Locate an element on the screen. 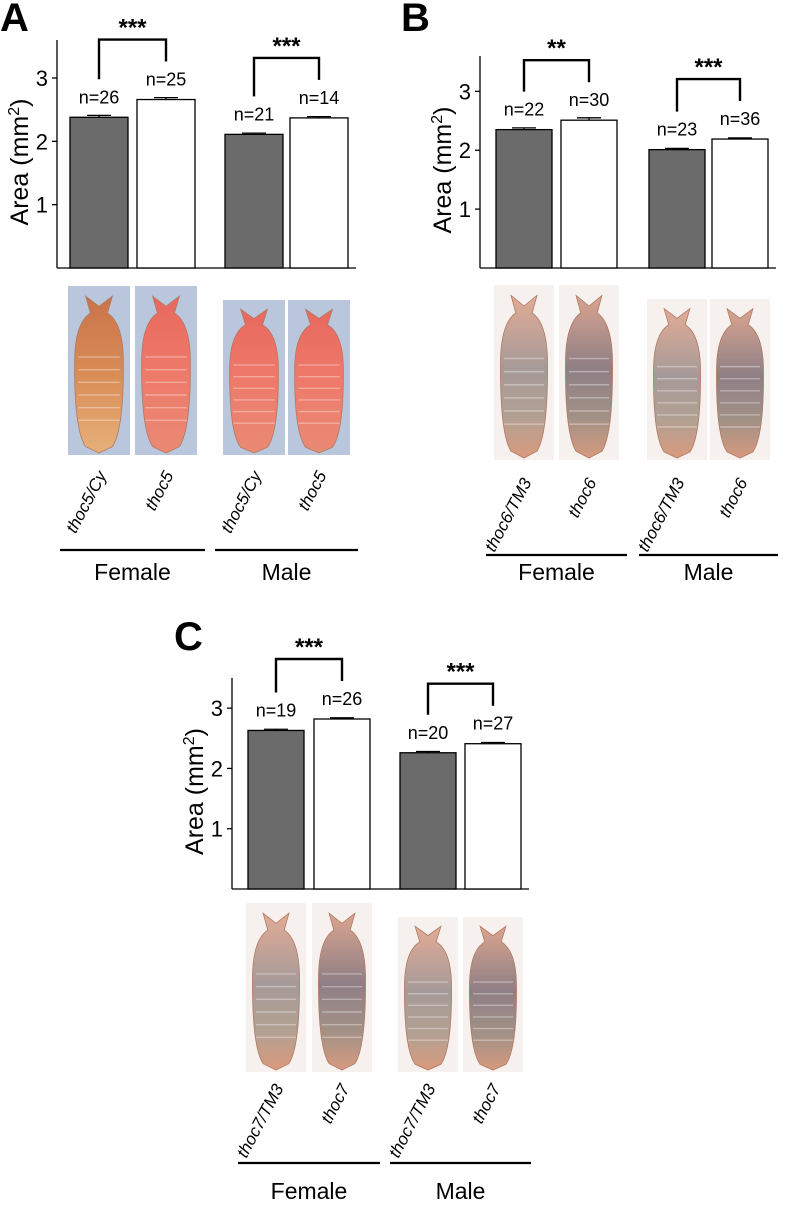 The image size is (788, 1205). n-label: n=25 is located at coordinates (166, 80).